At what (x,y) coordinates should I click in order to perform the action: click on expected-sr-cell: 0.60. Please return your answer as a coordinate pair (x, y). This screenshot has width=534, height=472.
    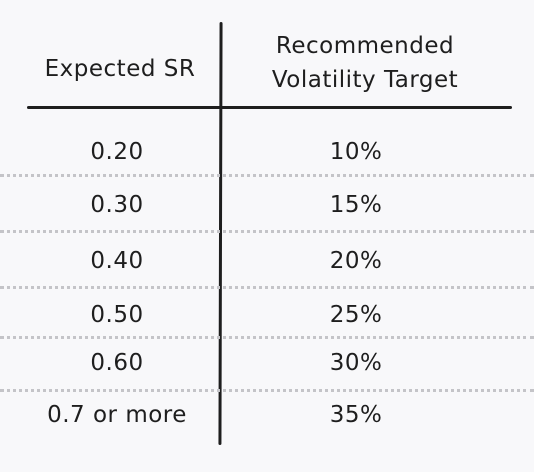
    Looking at the image, I should click on (117, 363).